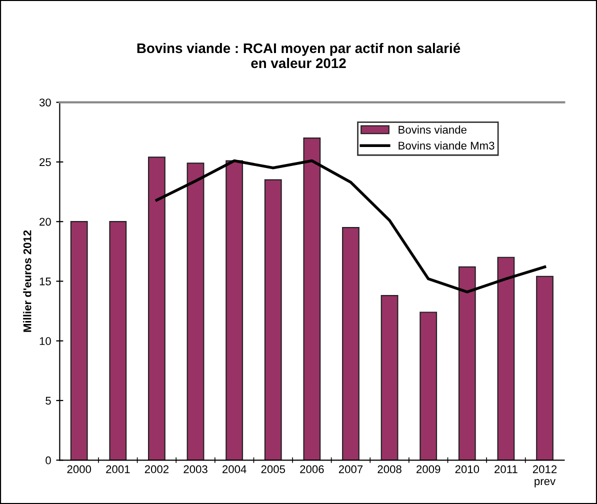  Describe the element at coordinates (45, 162) in the screenshot. I see `y-tick-label: 25` at that location.